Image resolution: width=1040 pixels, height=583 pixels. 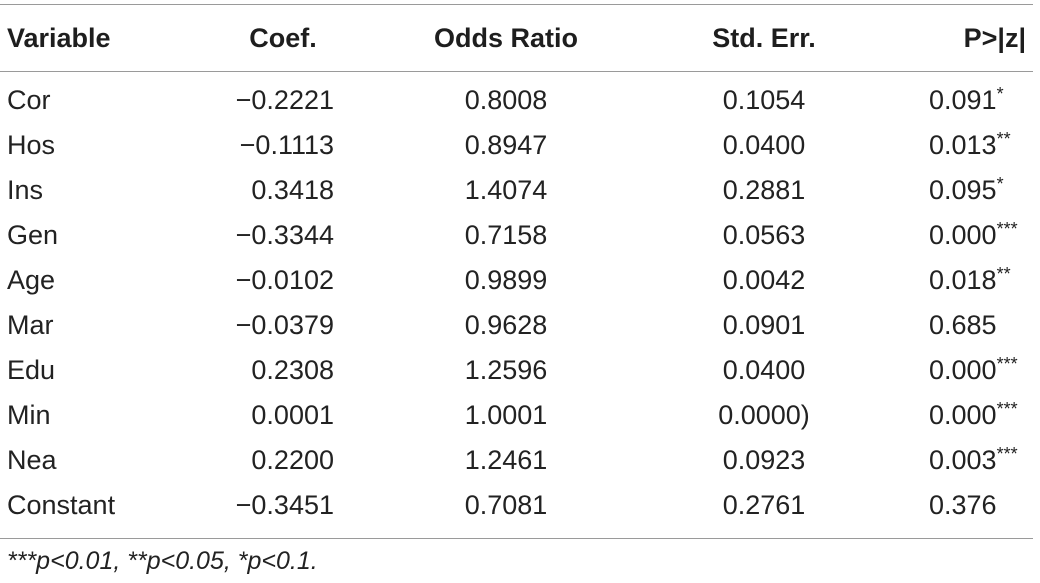 What do you see at coordinates (506, 505) in the screenshot?
I see `cell-odds-ratio: 0.7081` at bounding box center [506, 505].